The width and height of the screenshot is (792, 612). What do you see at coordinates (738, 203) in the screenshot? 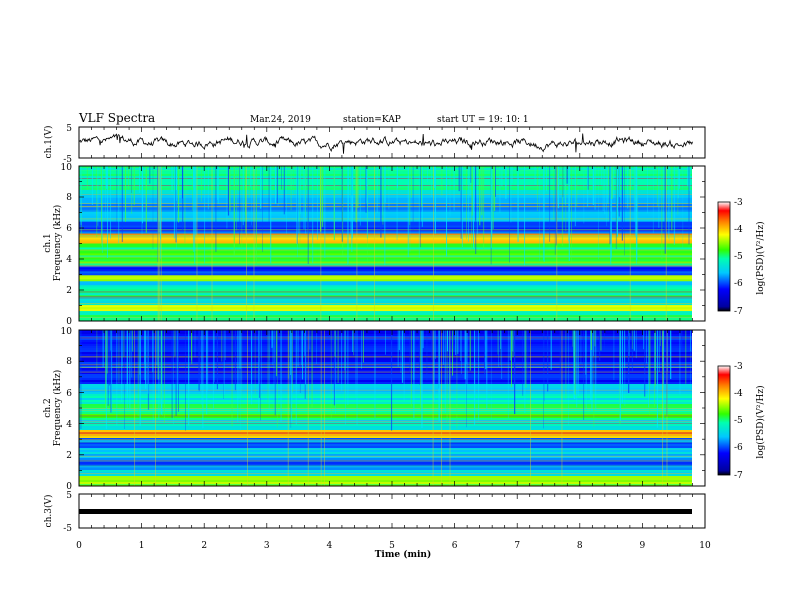
I see `ch1-cb-tick-m3: -3` at bounding box center [738, 203].